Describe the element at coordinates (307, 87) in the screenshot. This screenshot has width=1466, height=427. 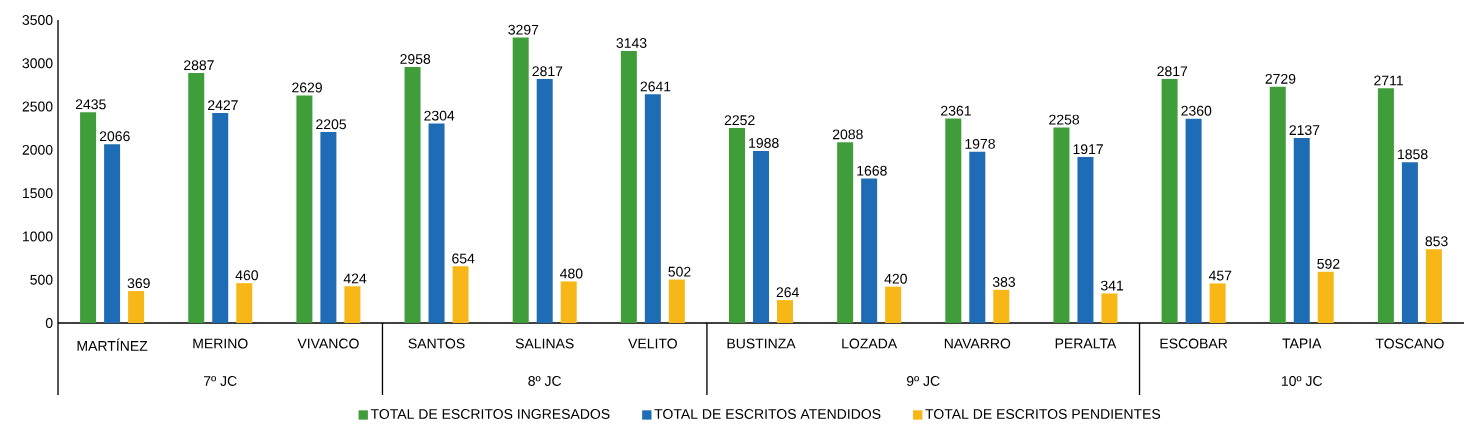
I see `data-label: 2629` at that location.